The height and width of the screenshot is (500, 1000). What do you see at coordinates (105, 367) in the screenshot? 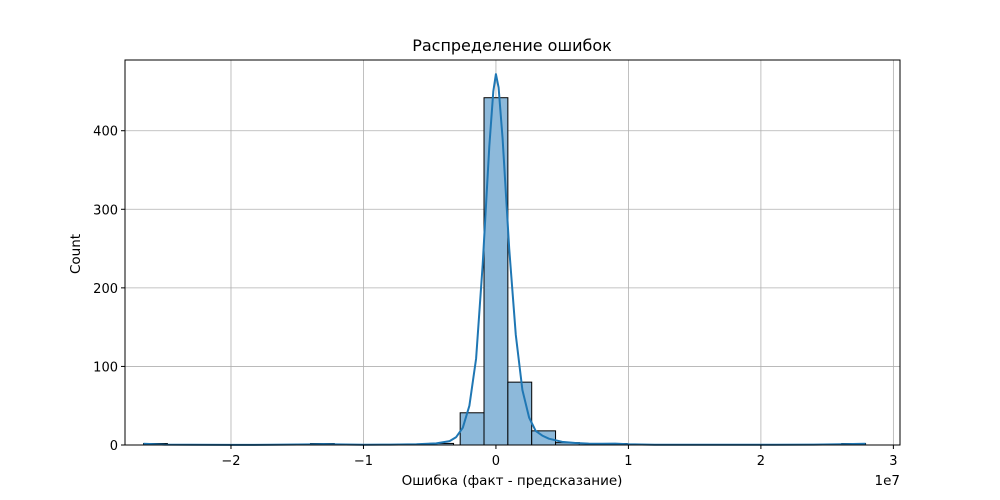
I see `y-tick-label: 100` at bounding box center [105, 367].